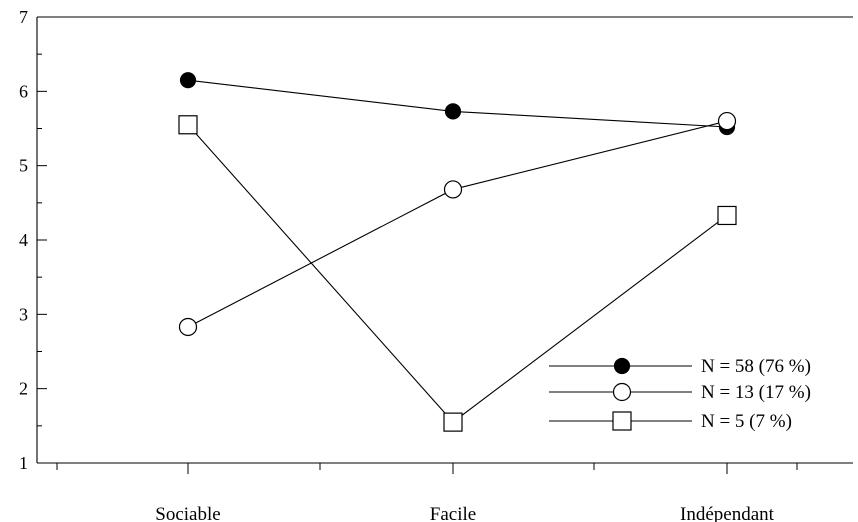 This screenshot has width=858, height=522. What do you see at coordinates (187, 513) in the screenshot?
I see `x-tick-label: Sociable` at bounding box center [187, 513].